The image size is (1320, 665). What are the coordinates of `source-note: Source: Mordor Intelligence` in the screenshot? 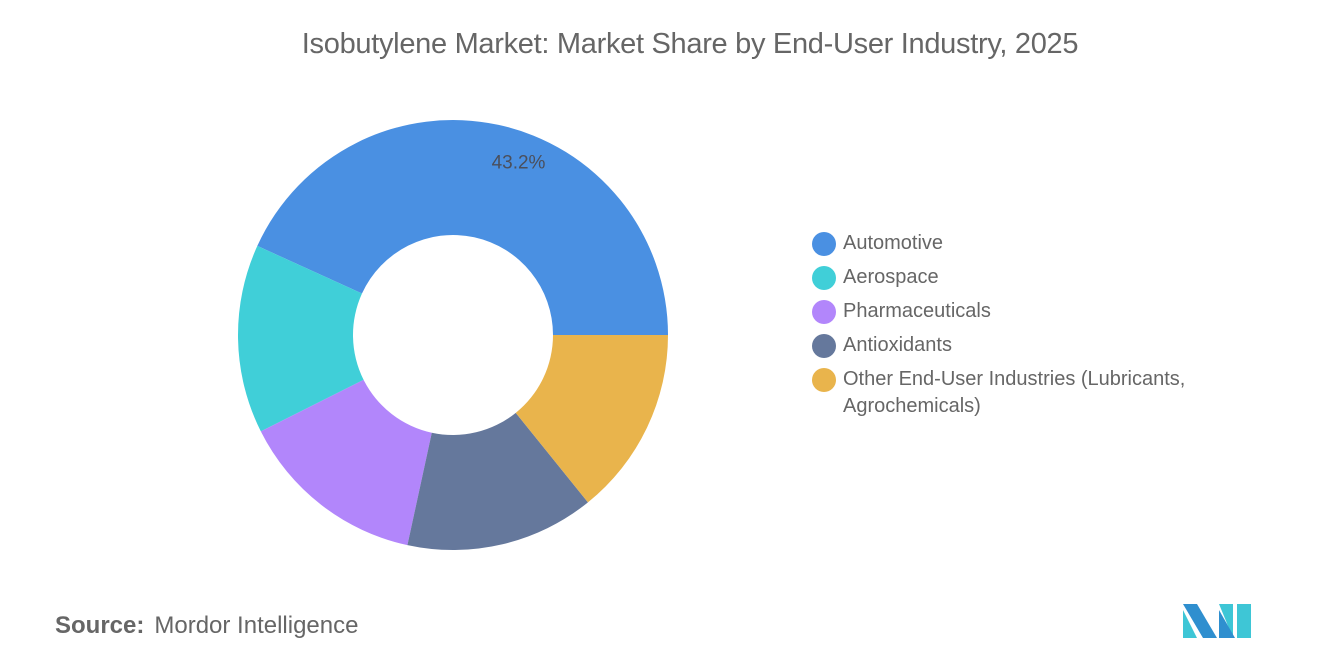 It's located at (206, 626).